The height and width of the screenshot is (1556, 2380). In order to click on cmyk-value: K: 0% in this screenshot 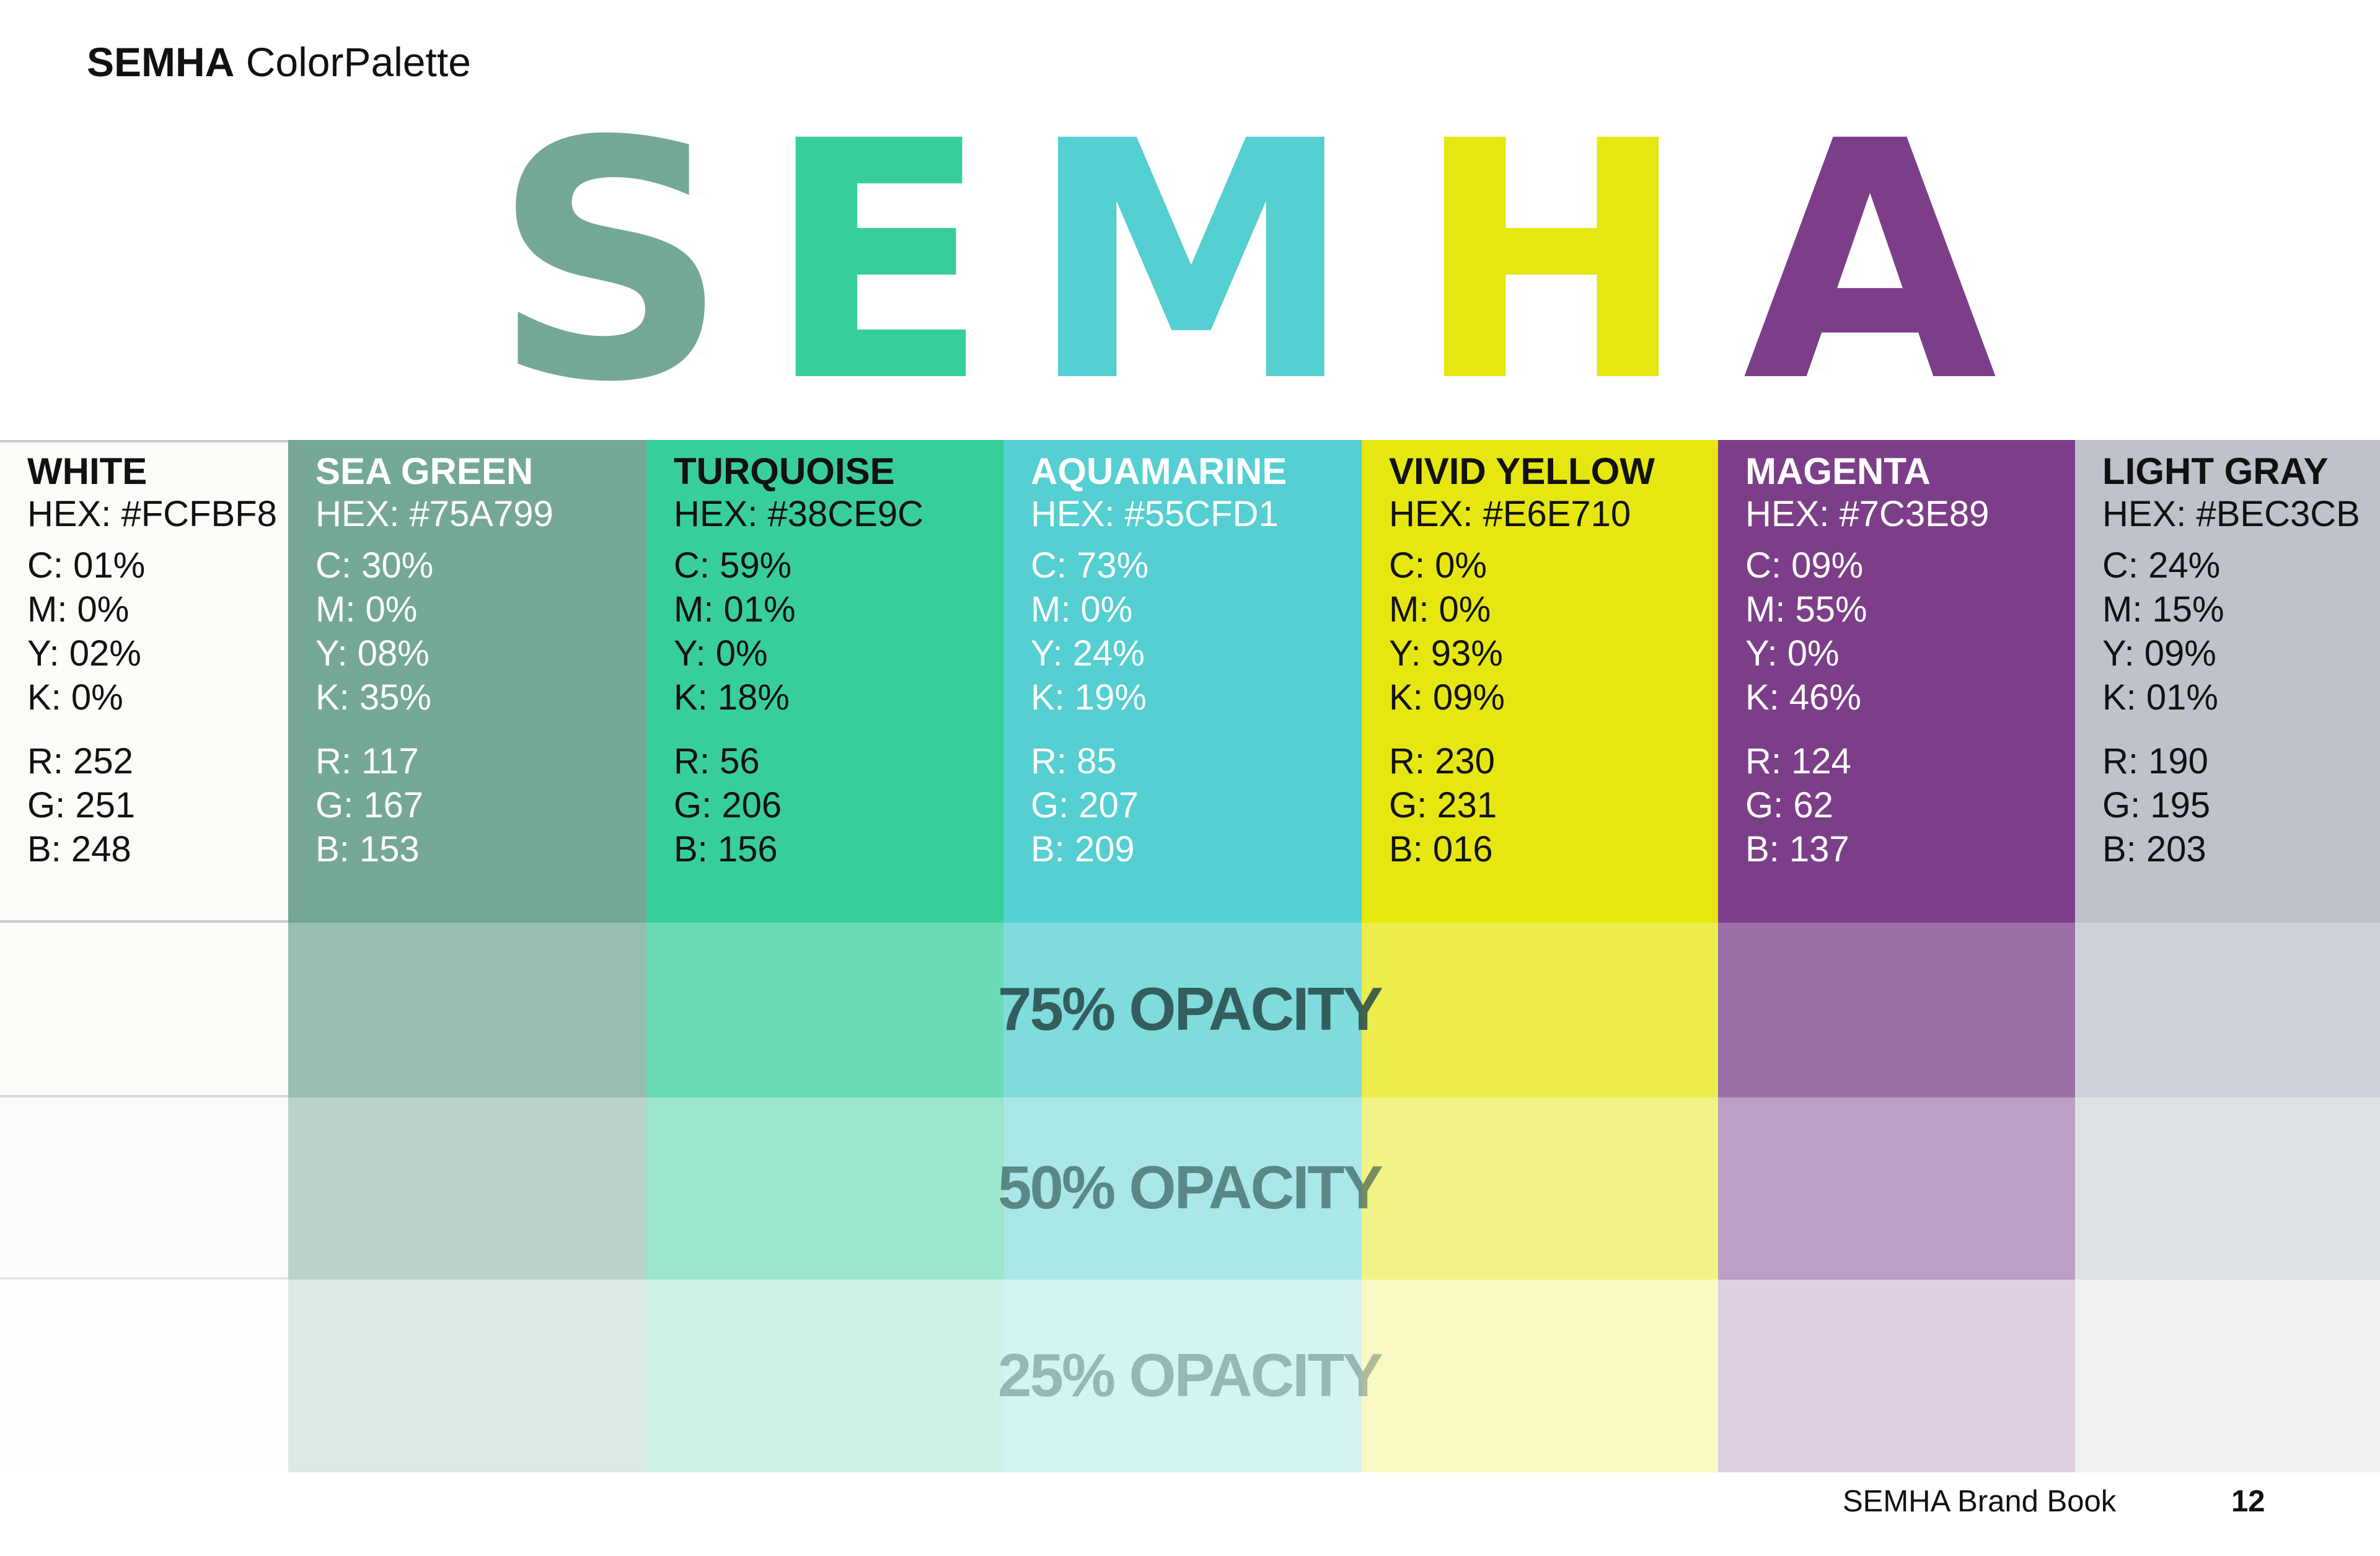, I will do `click(75, 697)`.